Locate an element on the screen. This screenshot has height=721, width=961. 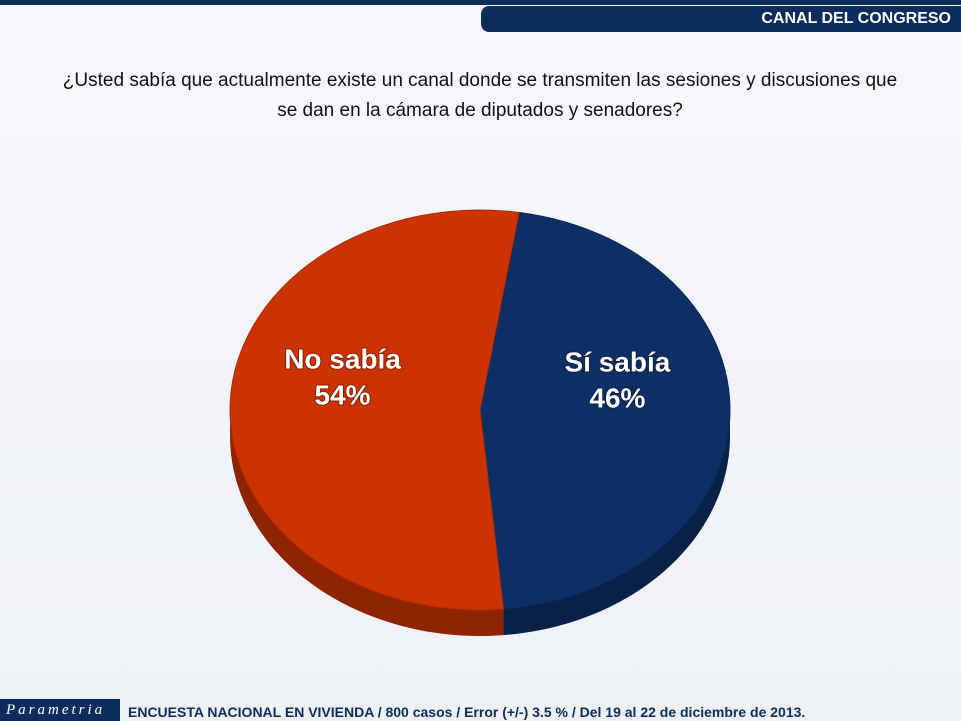
brand: Parametria is located at coordinates (60, 710).